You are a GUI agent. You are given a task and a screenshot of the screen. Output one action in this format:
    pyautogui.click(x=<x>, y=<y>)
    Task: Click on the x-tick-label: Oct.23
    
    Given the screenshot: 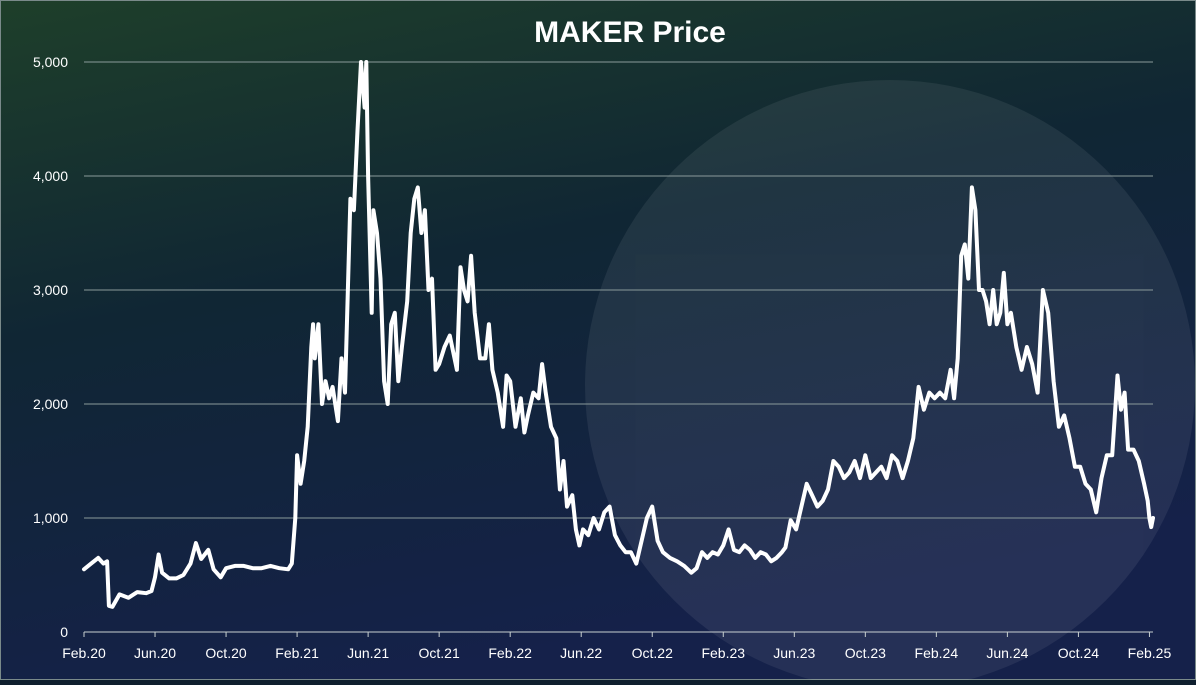 What is the action you would take?
    pyautogui.click(x=865, y=653)
    